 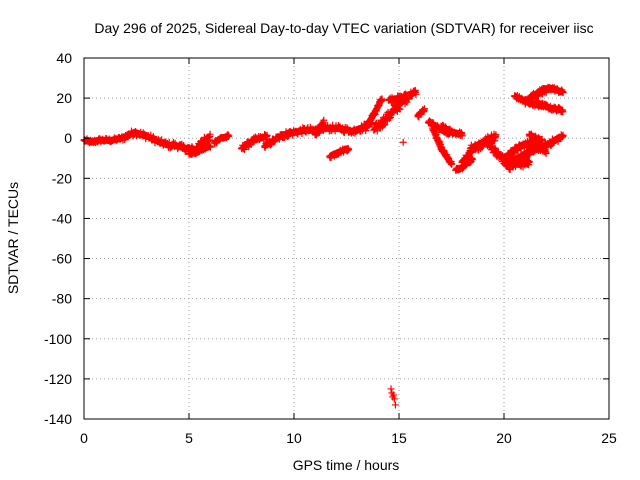 What do you see at coordinates (294, 438) in the screenshot?
I see `x-tick-label: 10` at bounding box center [294, 438].